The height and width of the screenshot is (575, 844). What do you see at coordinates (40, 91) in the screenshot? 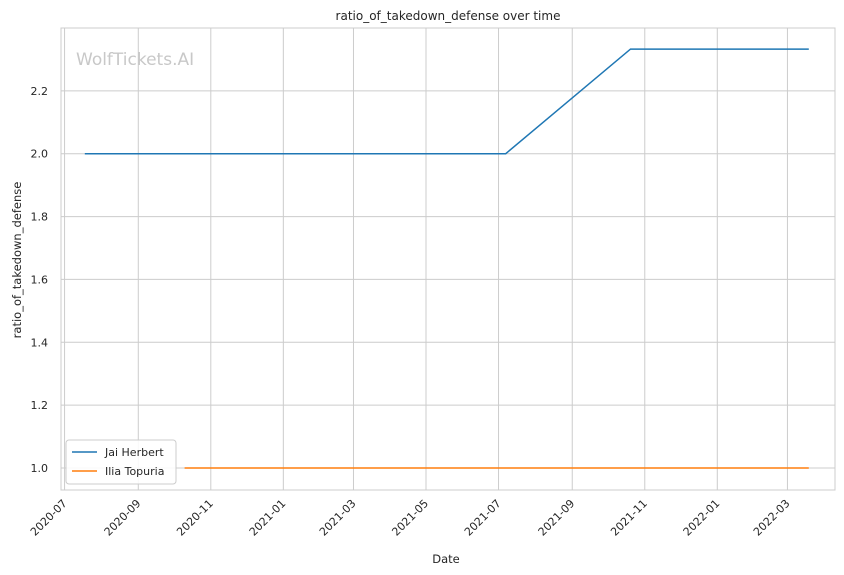
I see `y-tick-label: 2.2` at bounding box center [40, 91].